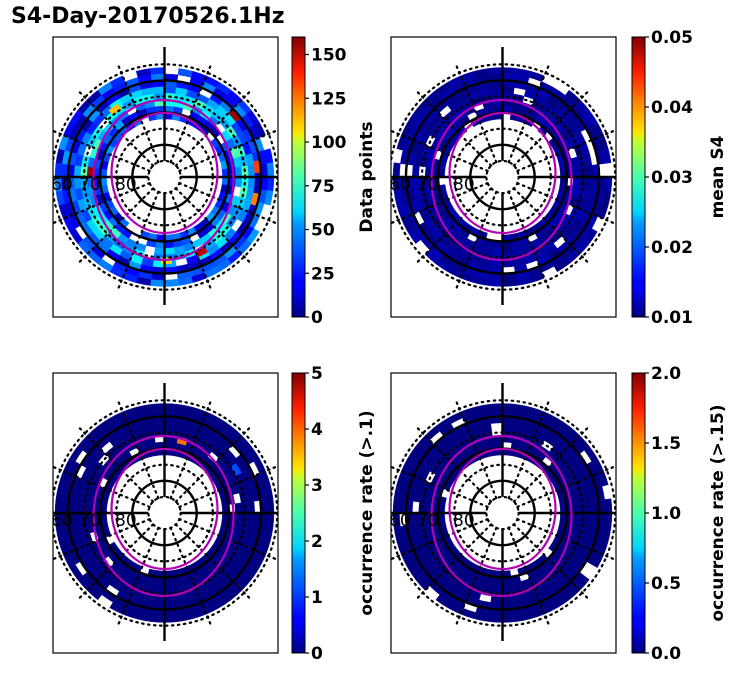 The height and width of the screenshot is (674, 731). Describe the element at coordinates (718, 512) in the screenshot. I see `colorbar-label: occurrence rate (>.15)` at that location.